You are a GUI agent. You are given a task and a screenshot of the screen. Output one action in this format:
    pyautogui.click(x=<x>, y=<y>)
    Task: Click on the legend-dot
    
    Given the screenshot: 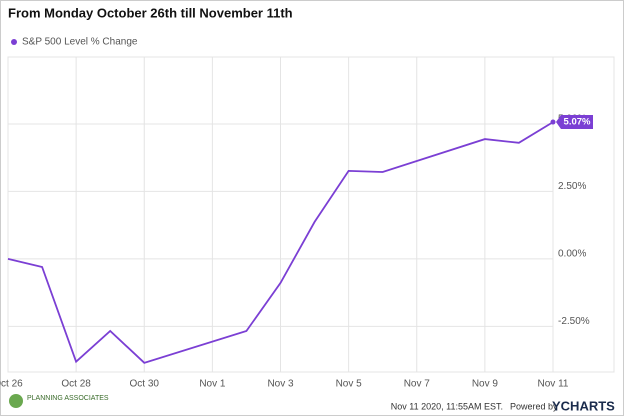 What is the action you would take?
    pyautogui.click(x=14, y=42)
    